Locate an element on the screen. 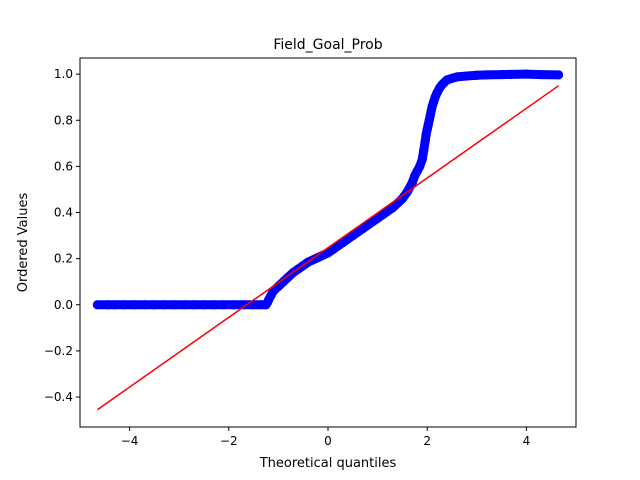  y-tick-label: 1.0 is located at coordinates (63, 74).